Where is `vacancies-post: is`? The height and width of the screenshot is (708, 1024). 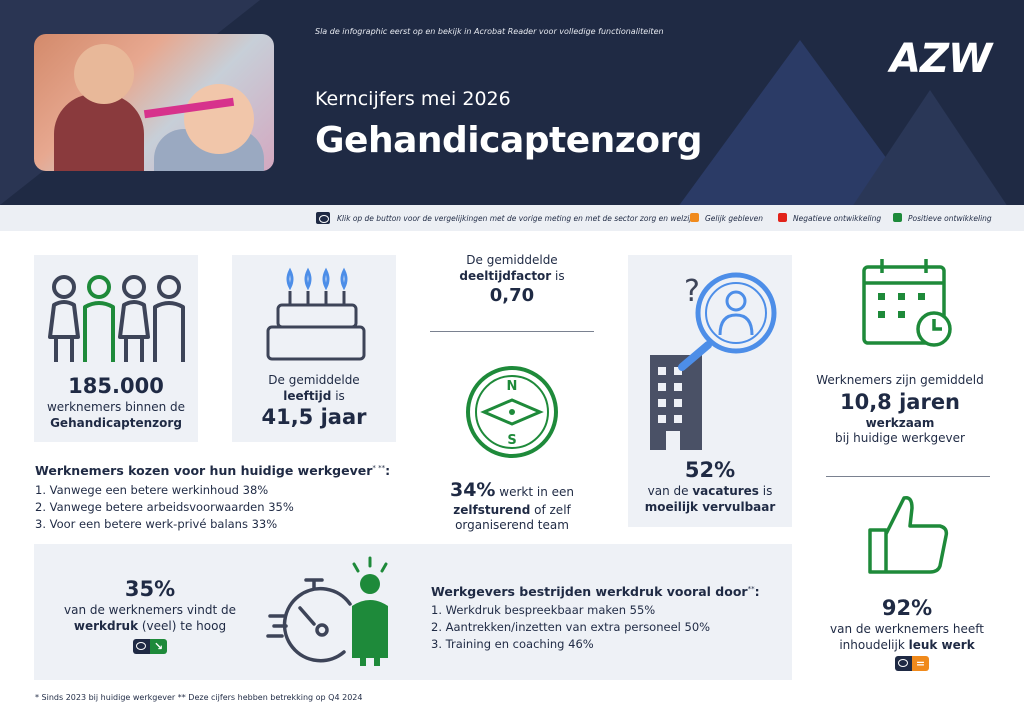
vacancies-post: is is located at coordinates (765, 491).